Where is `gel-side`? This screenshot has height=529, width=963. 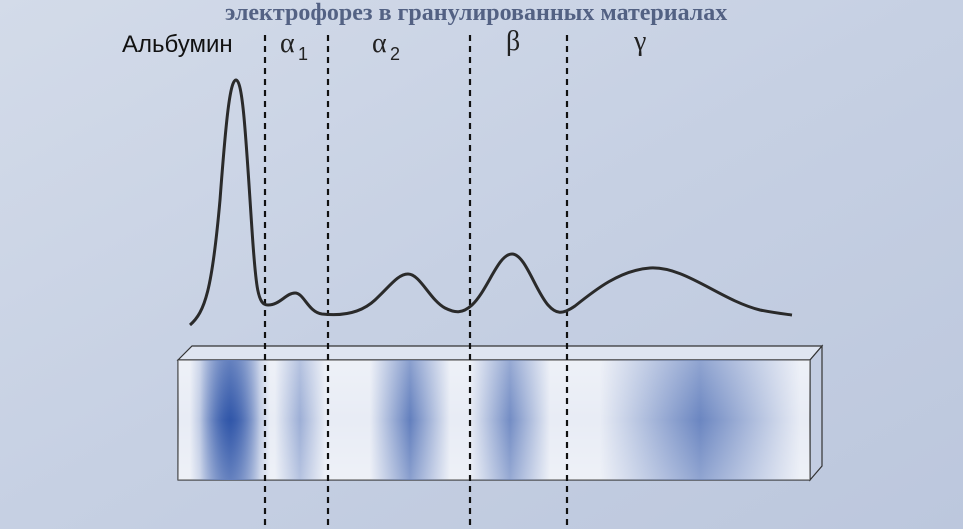 gel-side is located at coordinates (816, 413).